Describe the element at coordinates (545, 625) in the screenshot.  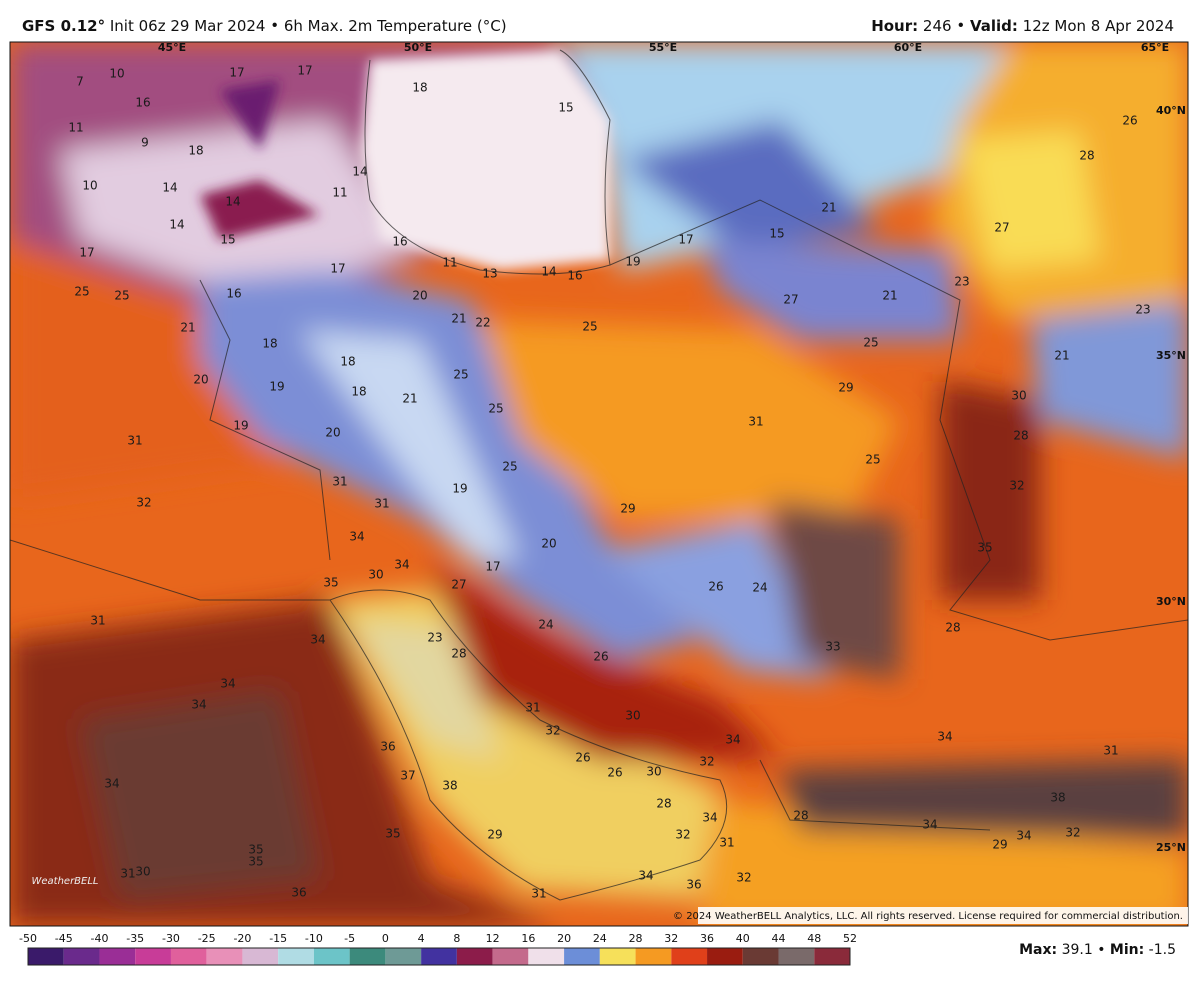
I see `temperature-label: 24` at that location.